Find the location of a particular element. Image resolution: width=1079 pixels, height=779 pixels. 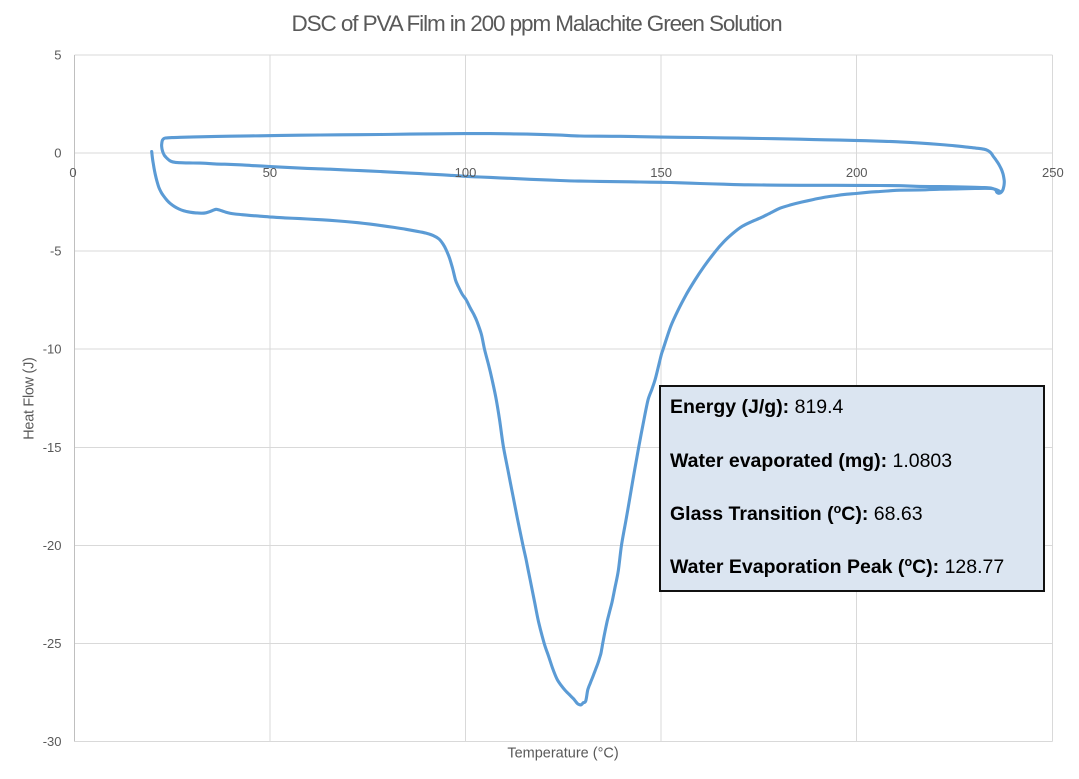

svg-text: 250 is located at coordinates (1053, 172).